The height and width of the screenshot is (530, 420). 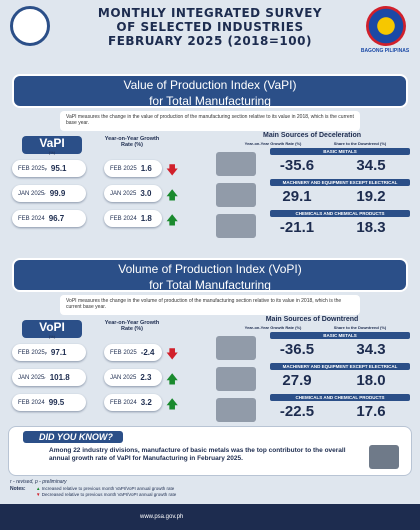 I want to click on notes-label: Notes:, so click(x=18, y=489).